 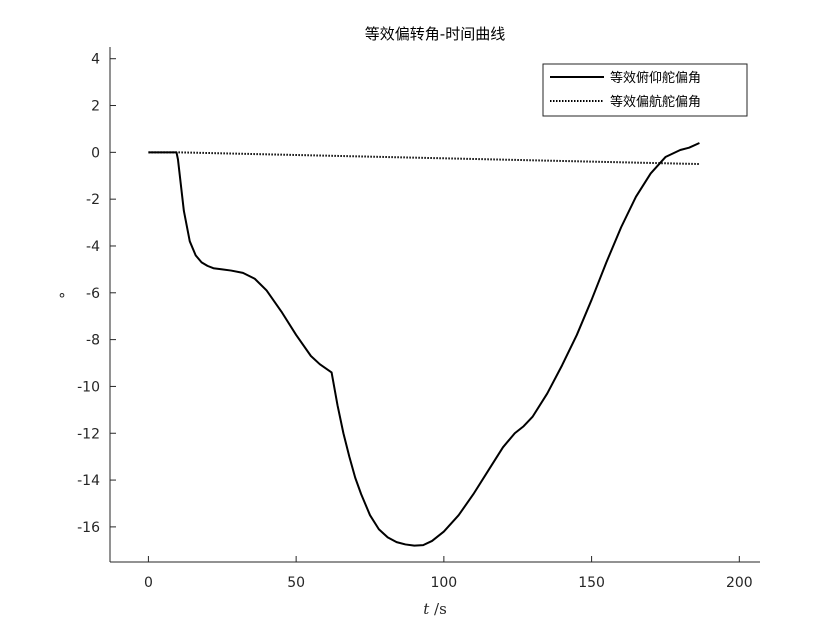 I want to click on x-axis-label-variable: t, so click(x=426, y=609).